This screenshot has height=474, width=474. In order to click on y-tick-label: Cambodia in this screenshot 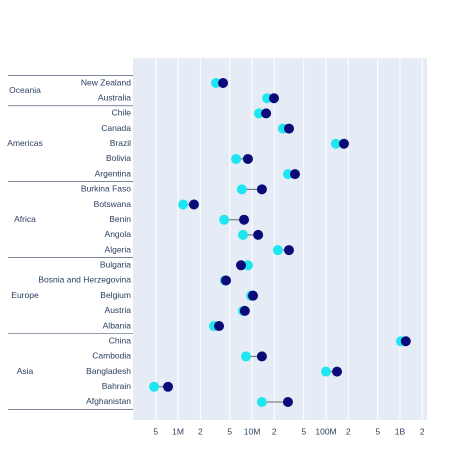, I will do `click(111, 356)`.